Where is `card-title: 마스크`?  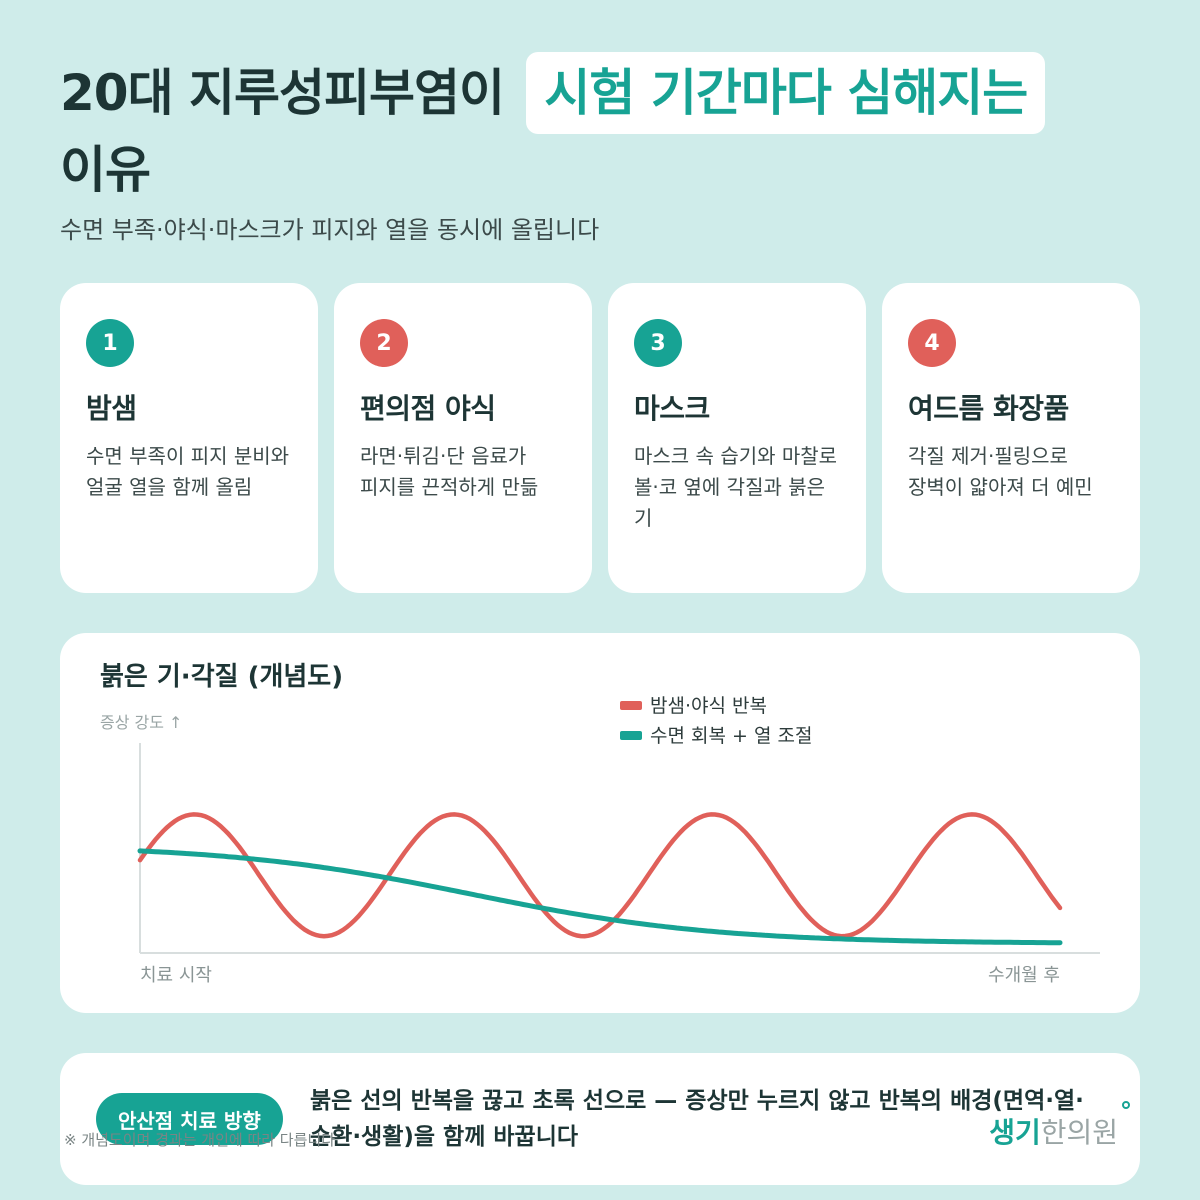 card-title: 마스크 is located at coordinates (672, 408).